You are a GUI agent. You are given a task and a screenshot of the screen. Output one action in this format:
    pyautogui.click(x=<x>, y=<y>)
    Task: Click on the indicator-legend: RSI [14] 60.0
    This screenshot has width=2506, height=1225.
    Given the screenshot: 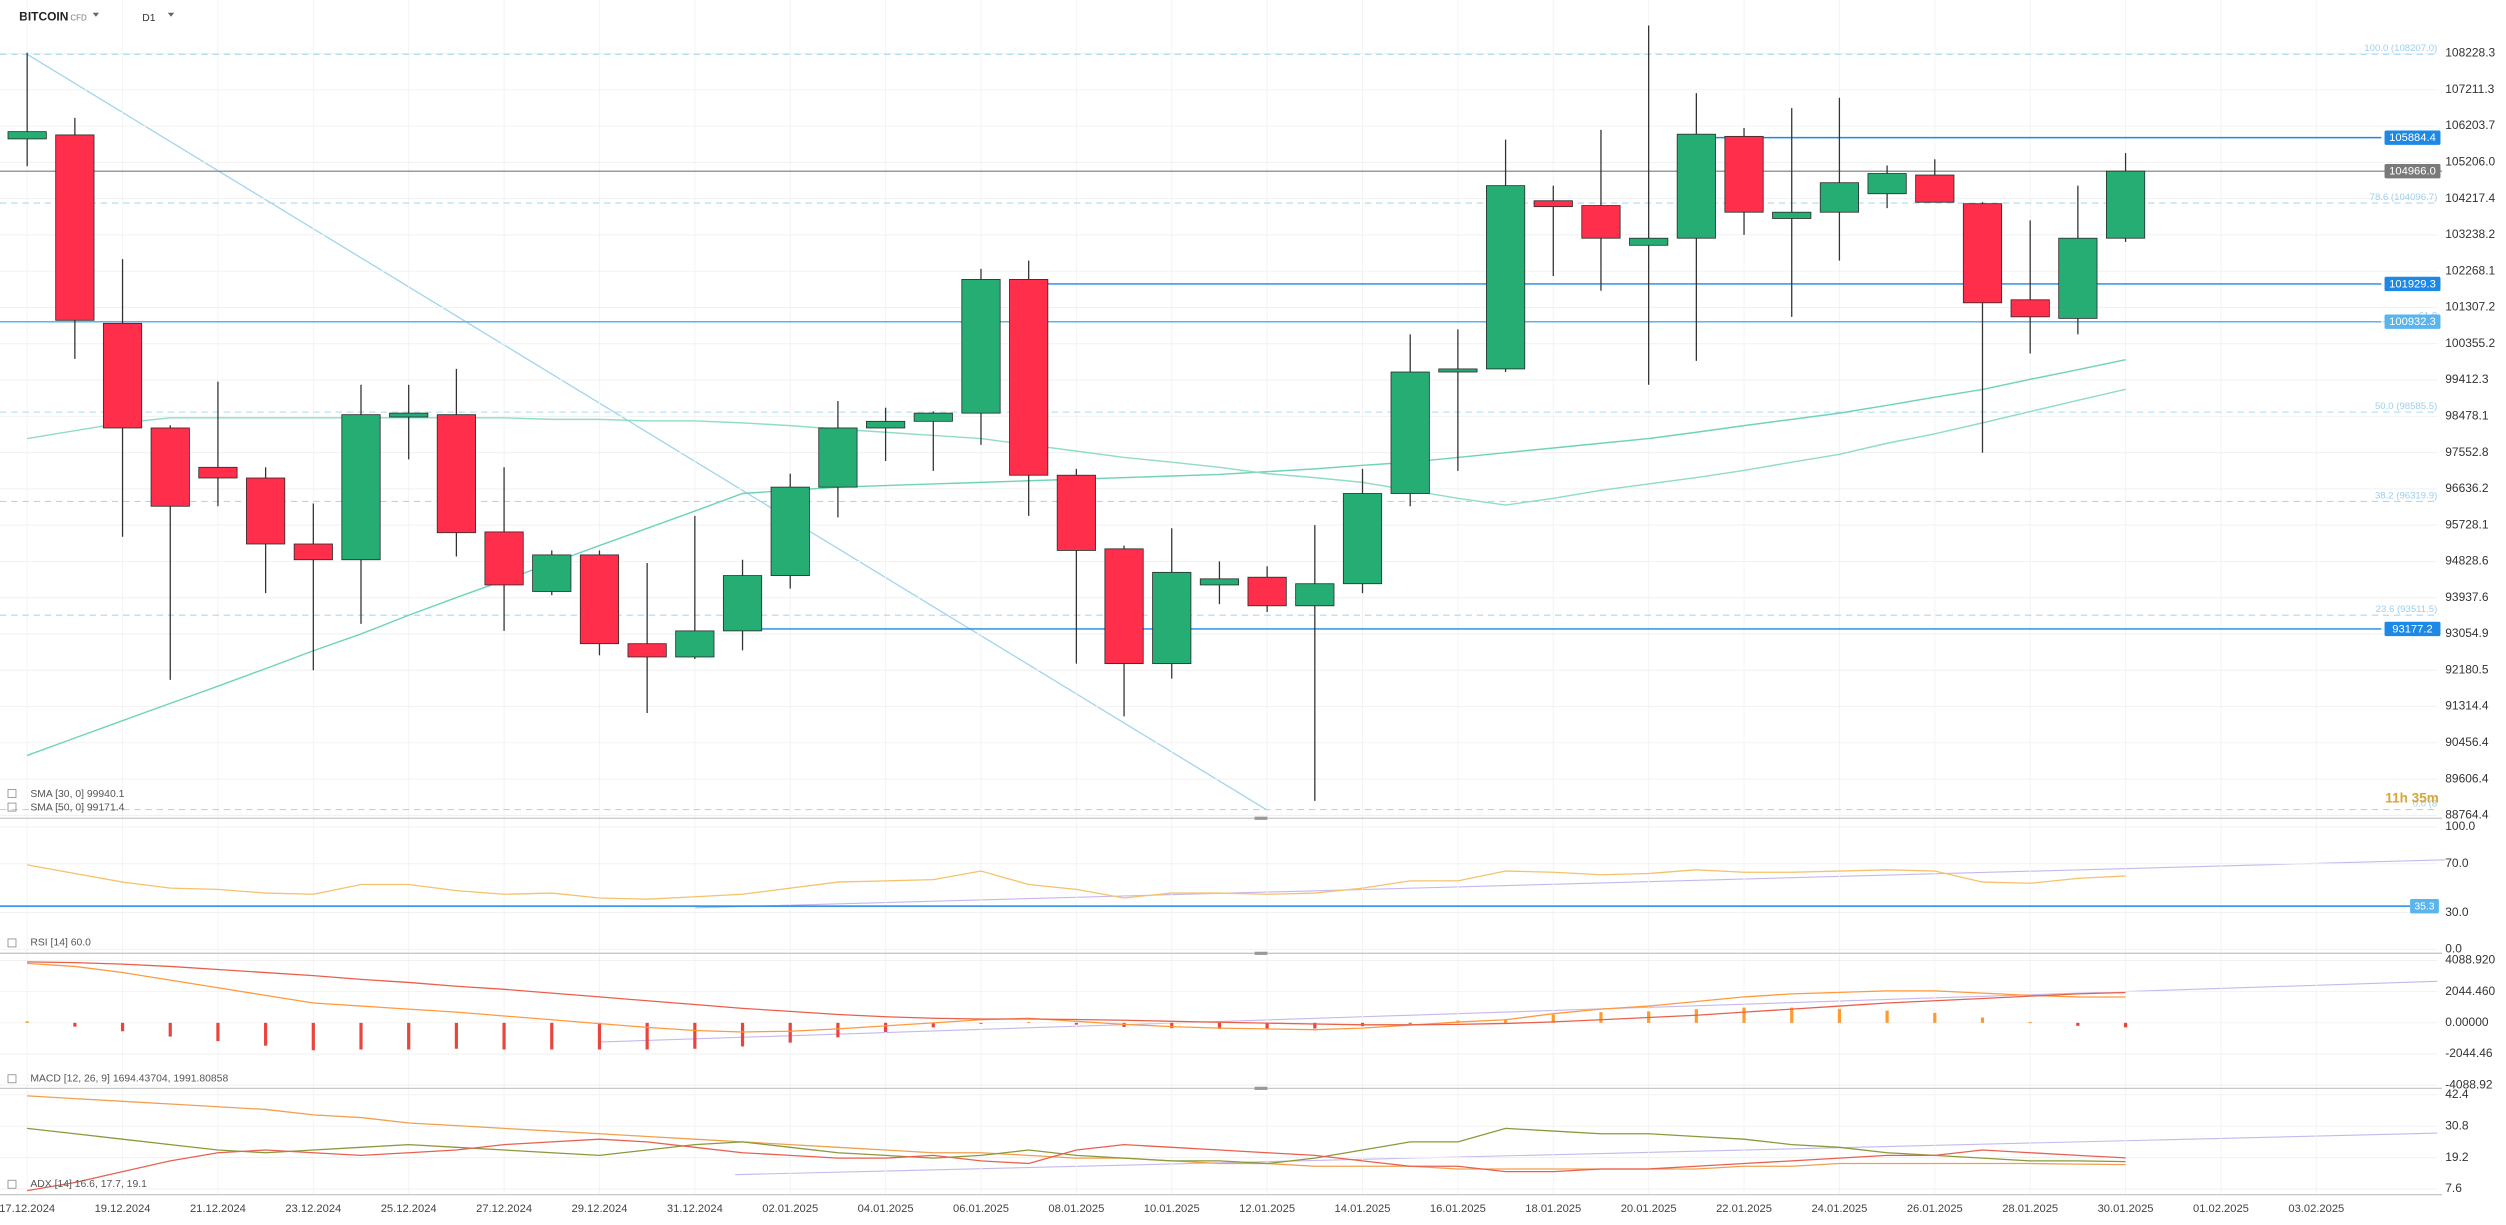 What is the action you would take?
    pyautogui.click(x=60, y=943)
    